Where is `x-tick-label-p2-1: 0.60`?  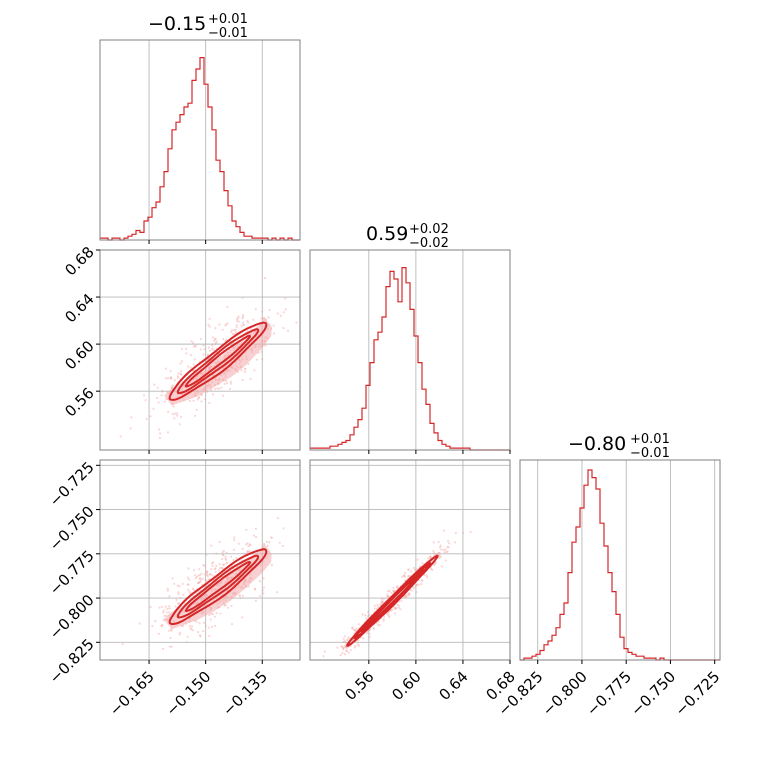
x-tick-label-p2-1: 0.60 is located at coordinates (406, 686).